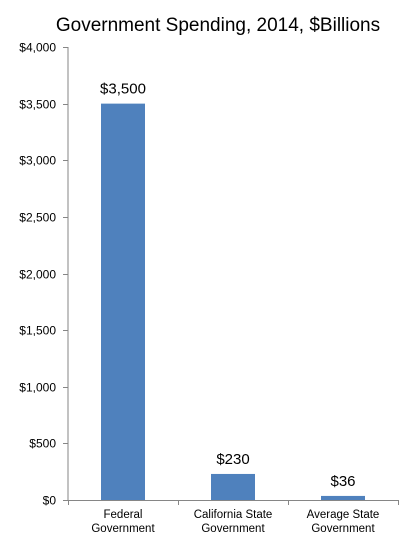 Image resolution: width=415 pixels, height=548 pixels. Describe the element at coordinates (37, 105) in the screenshot. I see `y-tick-label: $3,500` at that location.